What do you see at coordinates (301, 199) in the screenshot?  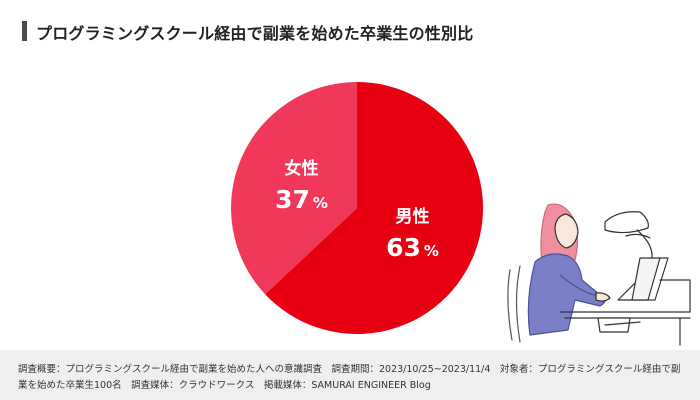 I see `slice-value-1: 37%` at bounding box center [301, 199].